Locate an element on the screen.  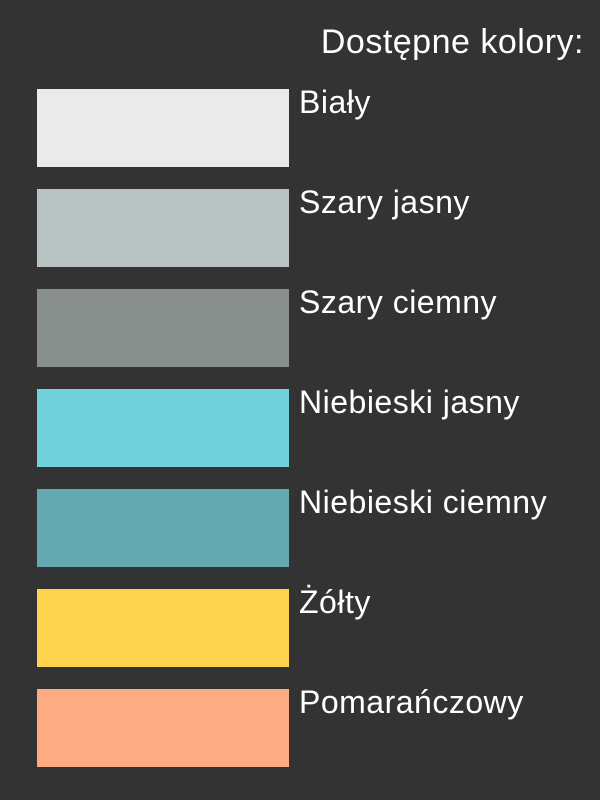
color-row: Niebieski jasny is located at coordinates (307, 436).